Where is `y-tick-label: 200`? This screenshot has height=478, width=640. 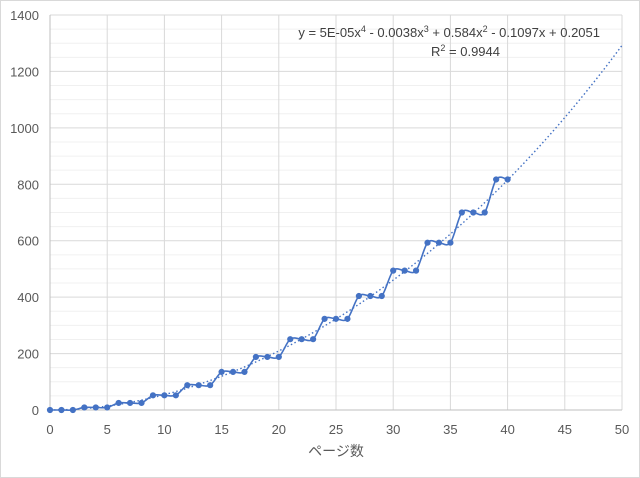
y-tick-label: 200 is located at coordinates (28, 354).